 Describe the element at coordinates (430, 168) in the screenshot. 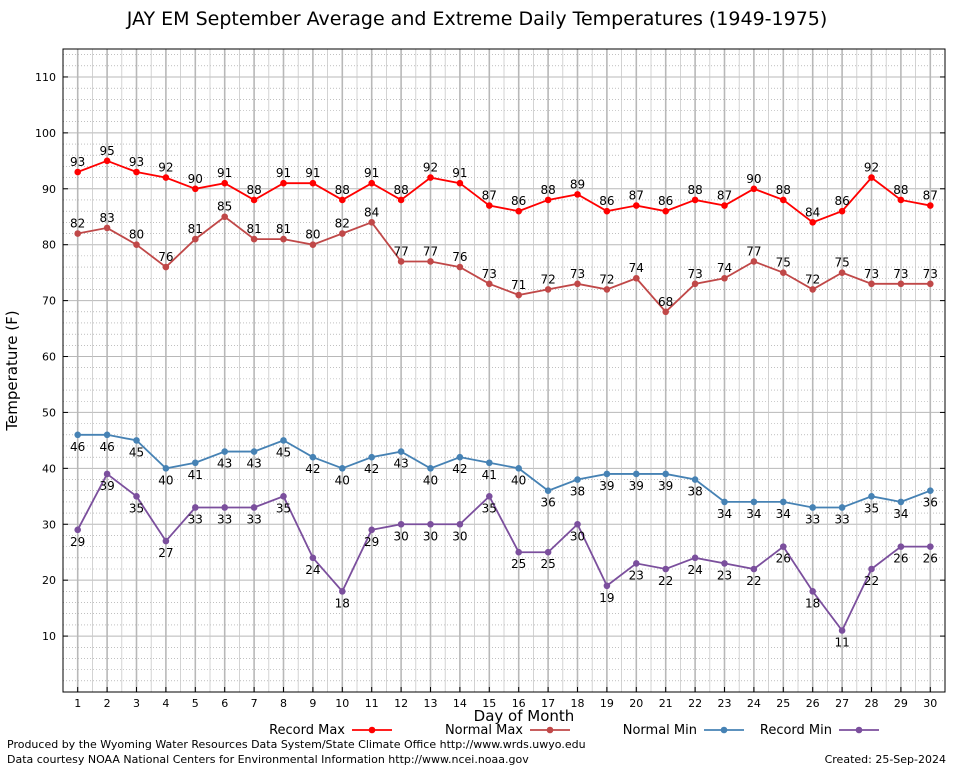

I see `data-label: 92` at that location.